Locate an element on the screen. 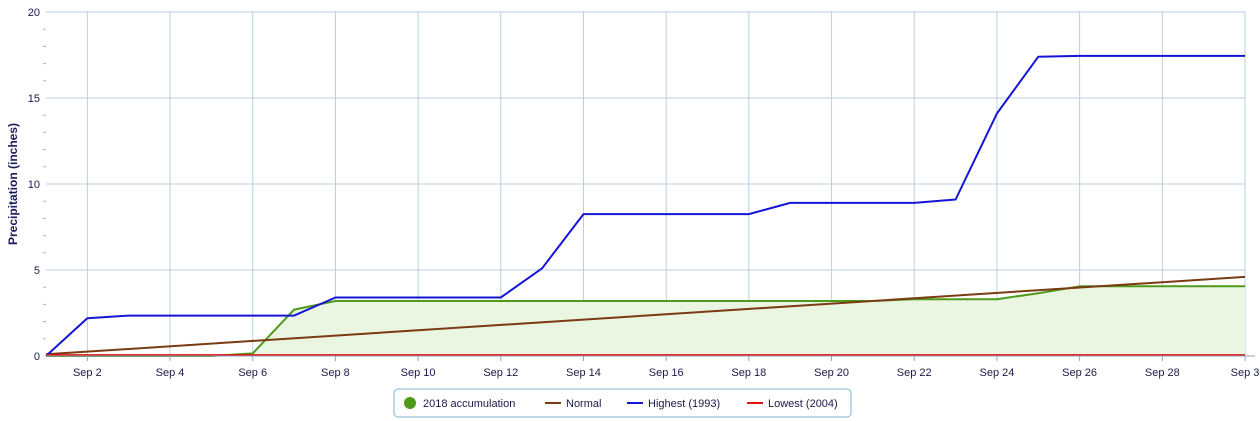 This screenshot has height=421, width=1260. y-tick-label: 10 is located at coordinates (34, 185).